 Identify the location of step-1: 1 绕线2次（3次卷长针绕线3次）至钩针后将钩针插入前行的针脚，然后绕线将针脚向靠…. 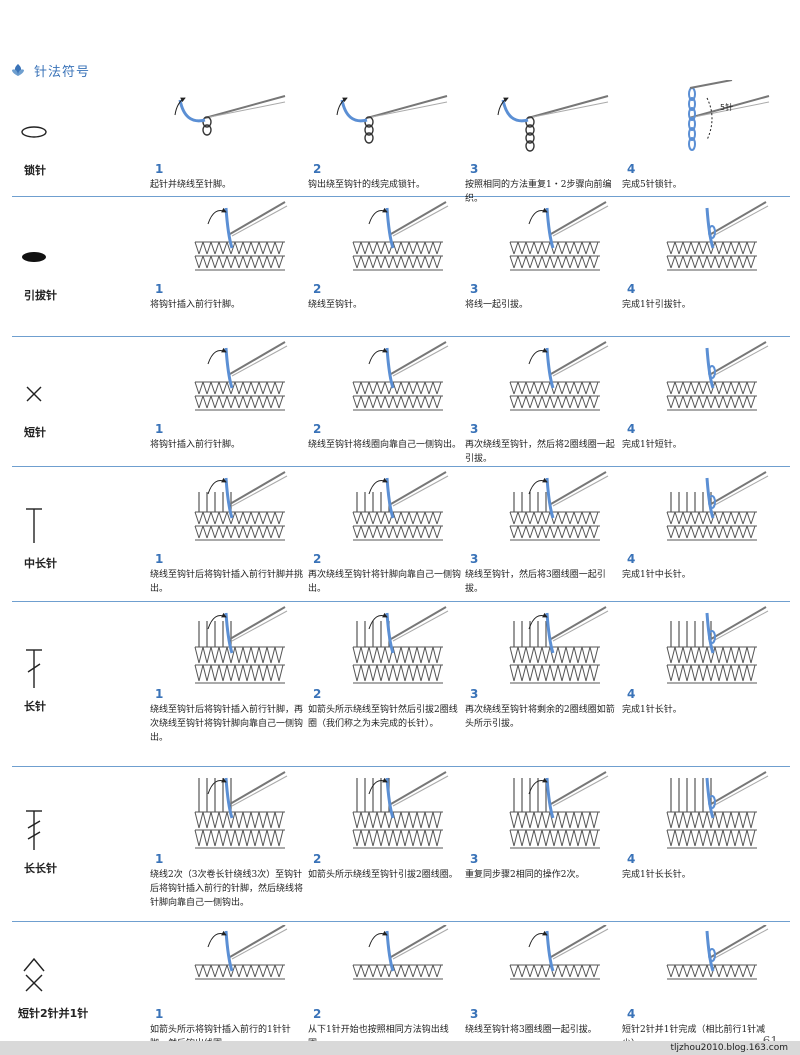
(229, 846).